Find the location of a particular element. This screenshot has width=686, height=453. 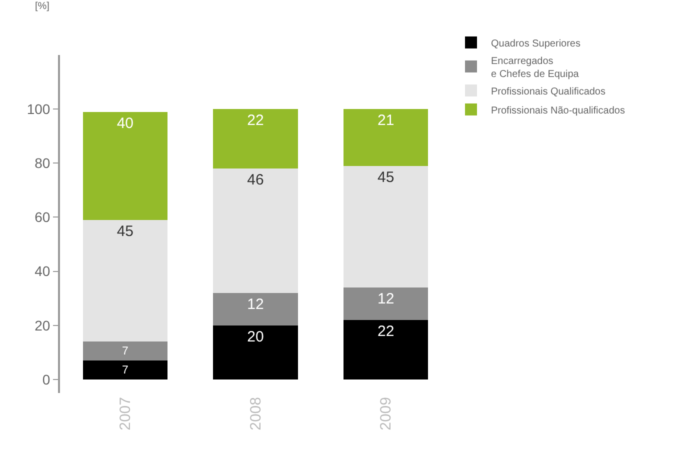

y-tick-label: 20 is located at coordinates (42, 325).